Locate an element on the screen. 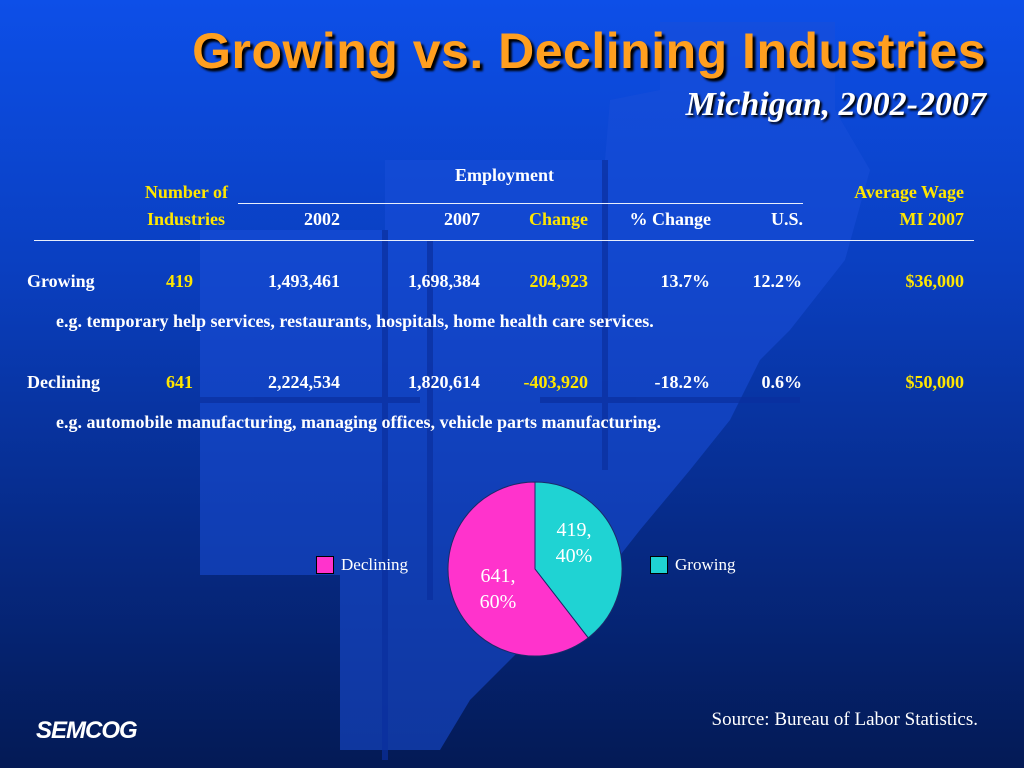  legend-growing-label: Growing is located at coordinates (705, 564).